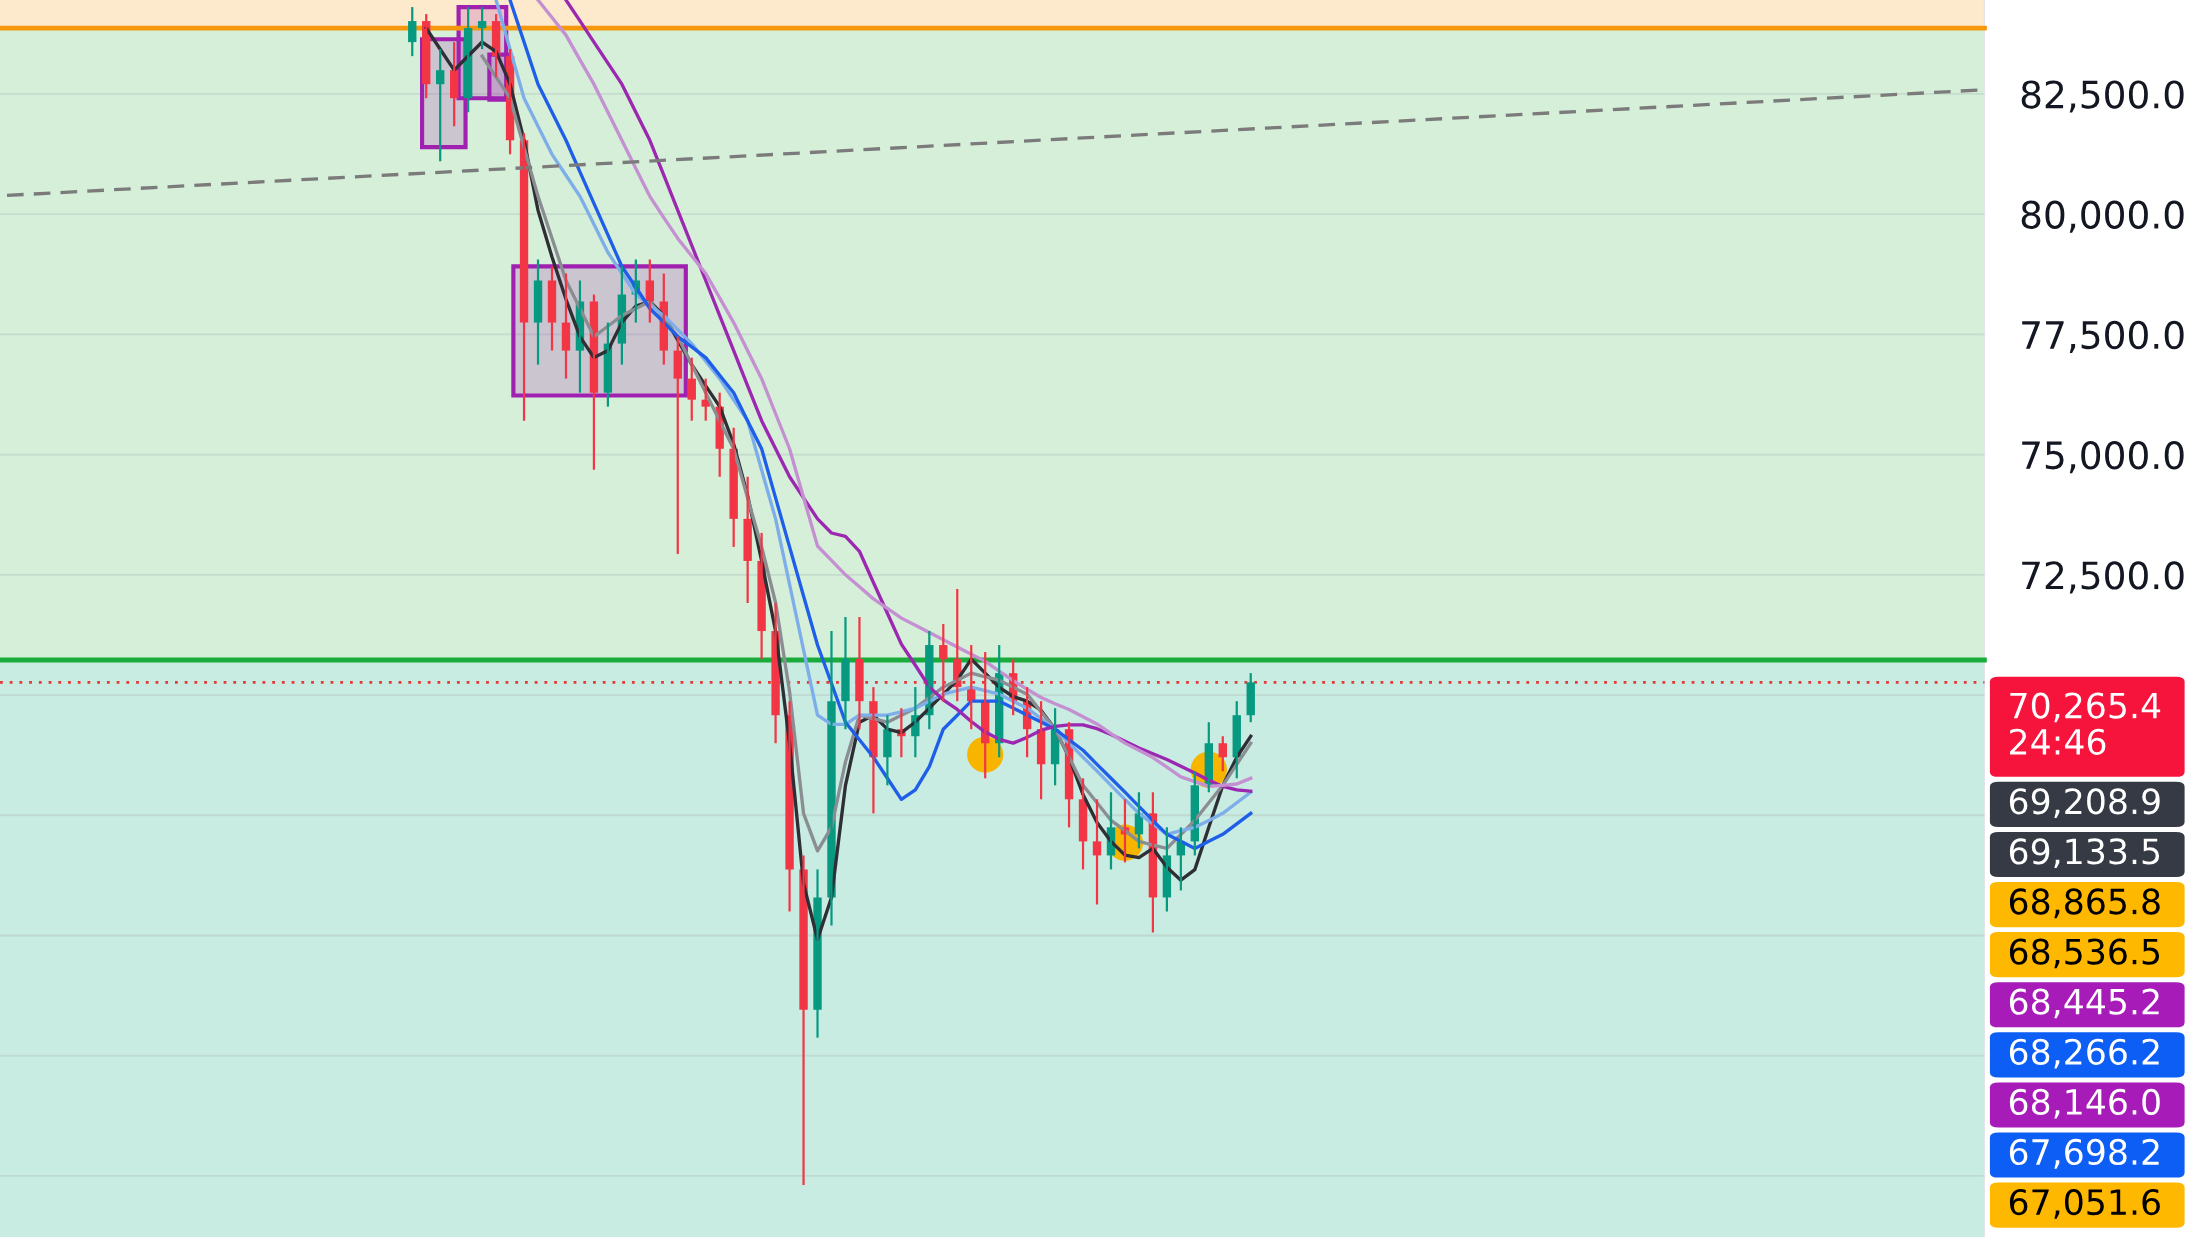 Image resolution: width=2200 pixels, height=1237 pixels. What do you see at coordinates (2103, 577) in the screenshot?
I see `y-tick-label: 72,500.0` at bounding box center [2103, 577].